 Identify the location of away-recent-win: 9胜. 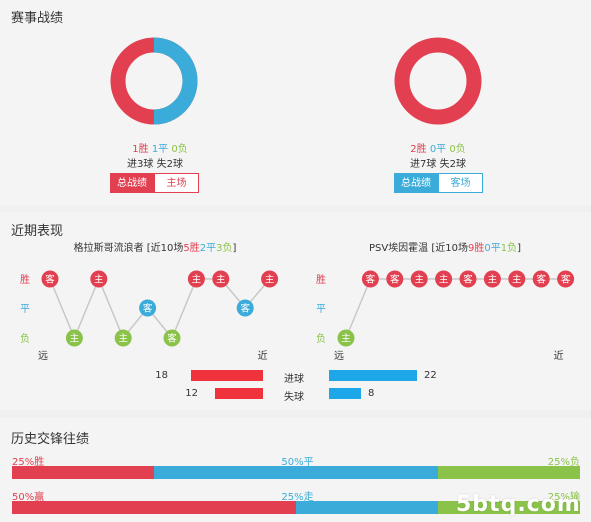
(476, 248).